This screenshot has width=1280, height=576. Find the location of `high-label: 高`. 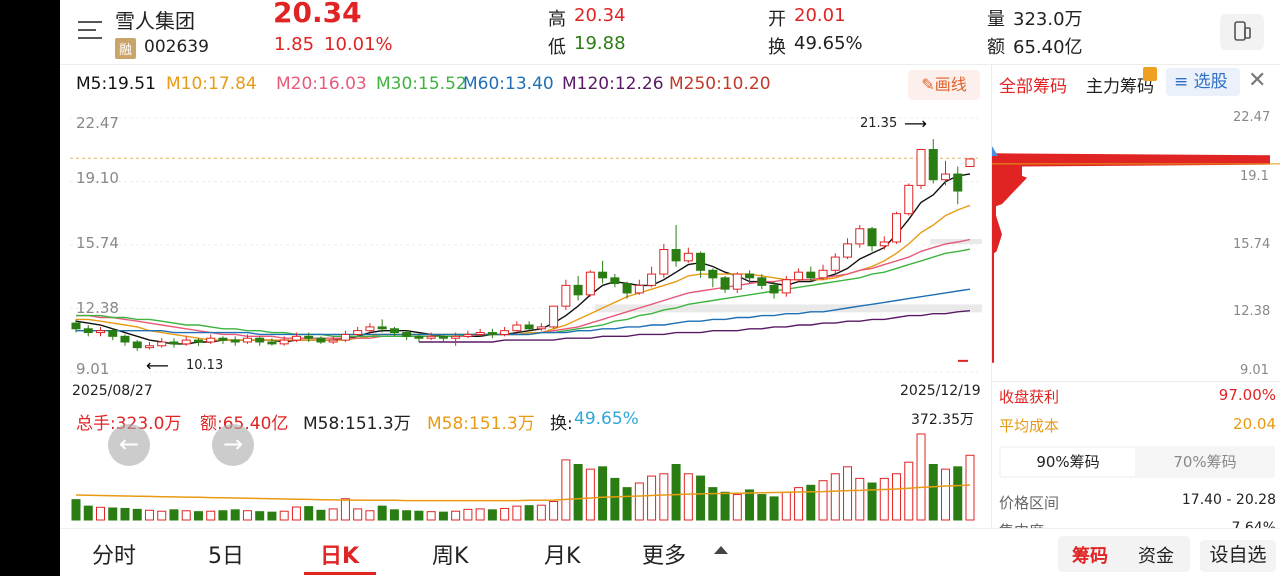

high-label: 高 is located at coordinates (557, 19).